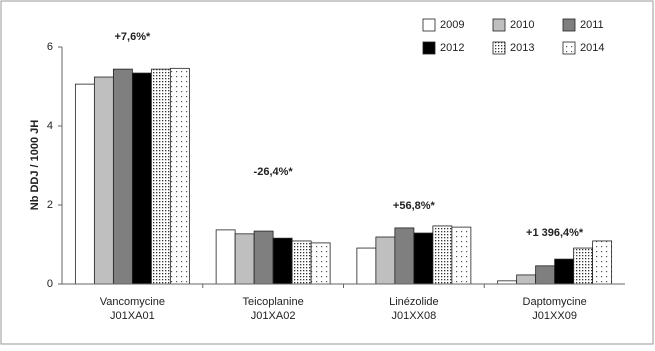  Describe the element at coordinates (554, 316) in the screenshot. I see `x-tick-label: J01XX09` at that location.